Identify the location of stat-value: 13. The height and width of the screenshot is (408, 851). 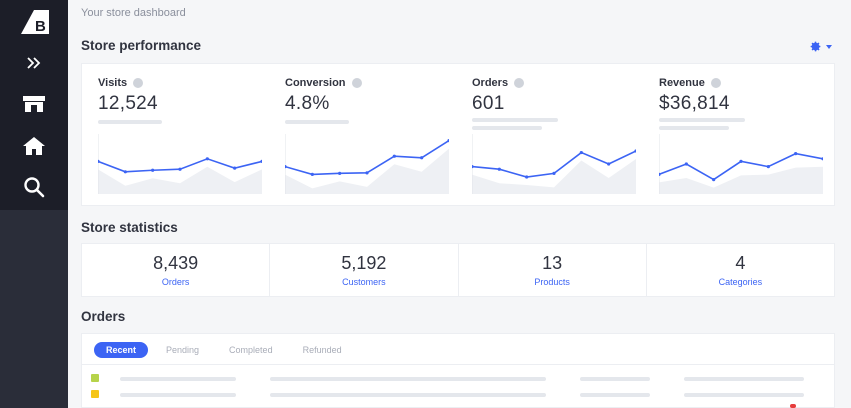
(552, 263).